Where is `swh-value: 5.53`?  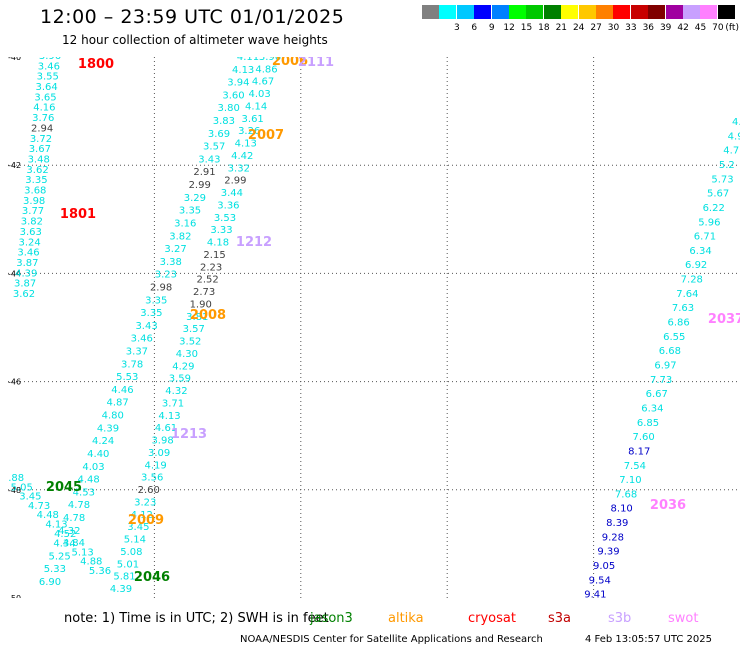 swh-value: 5.53 is located at coordinates (127, 377).